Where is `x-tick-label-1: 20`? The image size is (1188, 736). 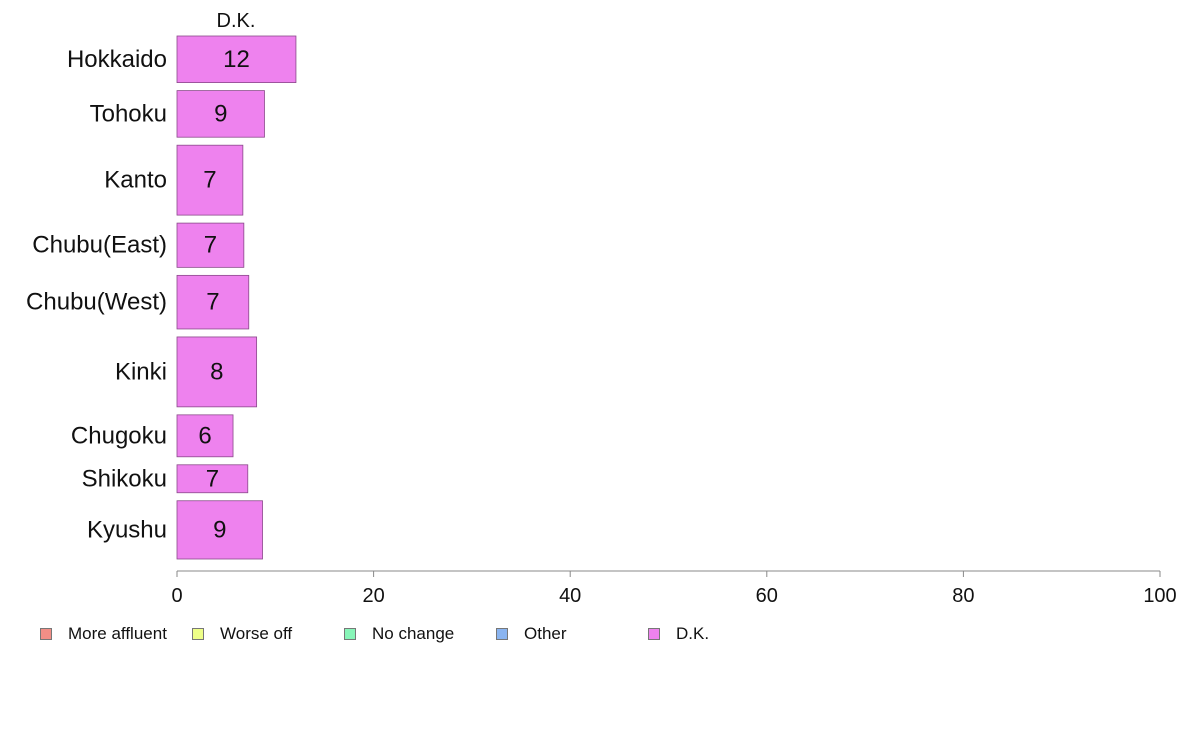 x-tick-label-1: 20 is located at coordinates (373, 596).